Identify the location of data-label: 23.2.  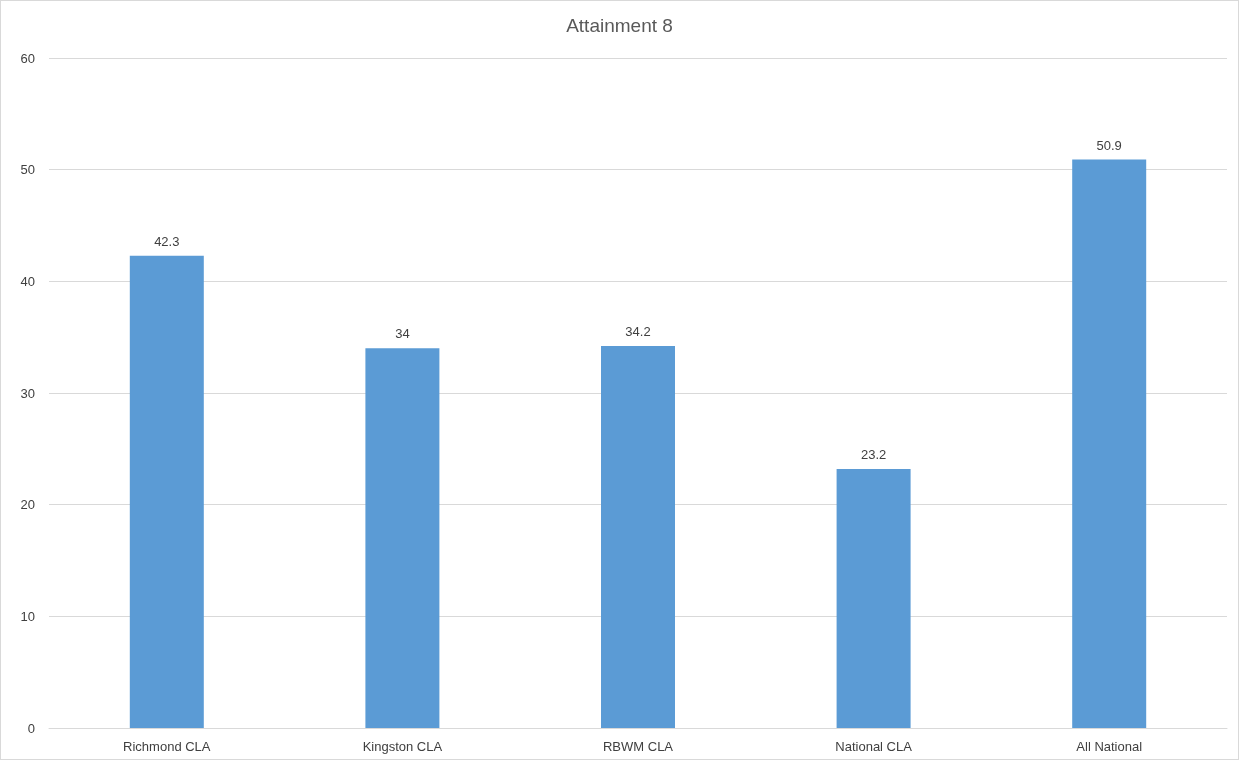
(873, 454).